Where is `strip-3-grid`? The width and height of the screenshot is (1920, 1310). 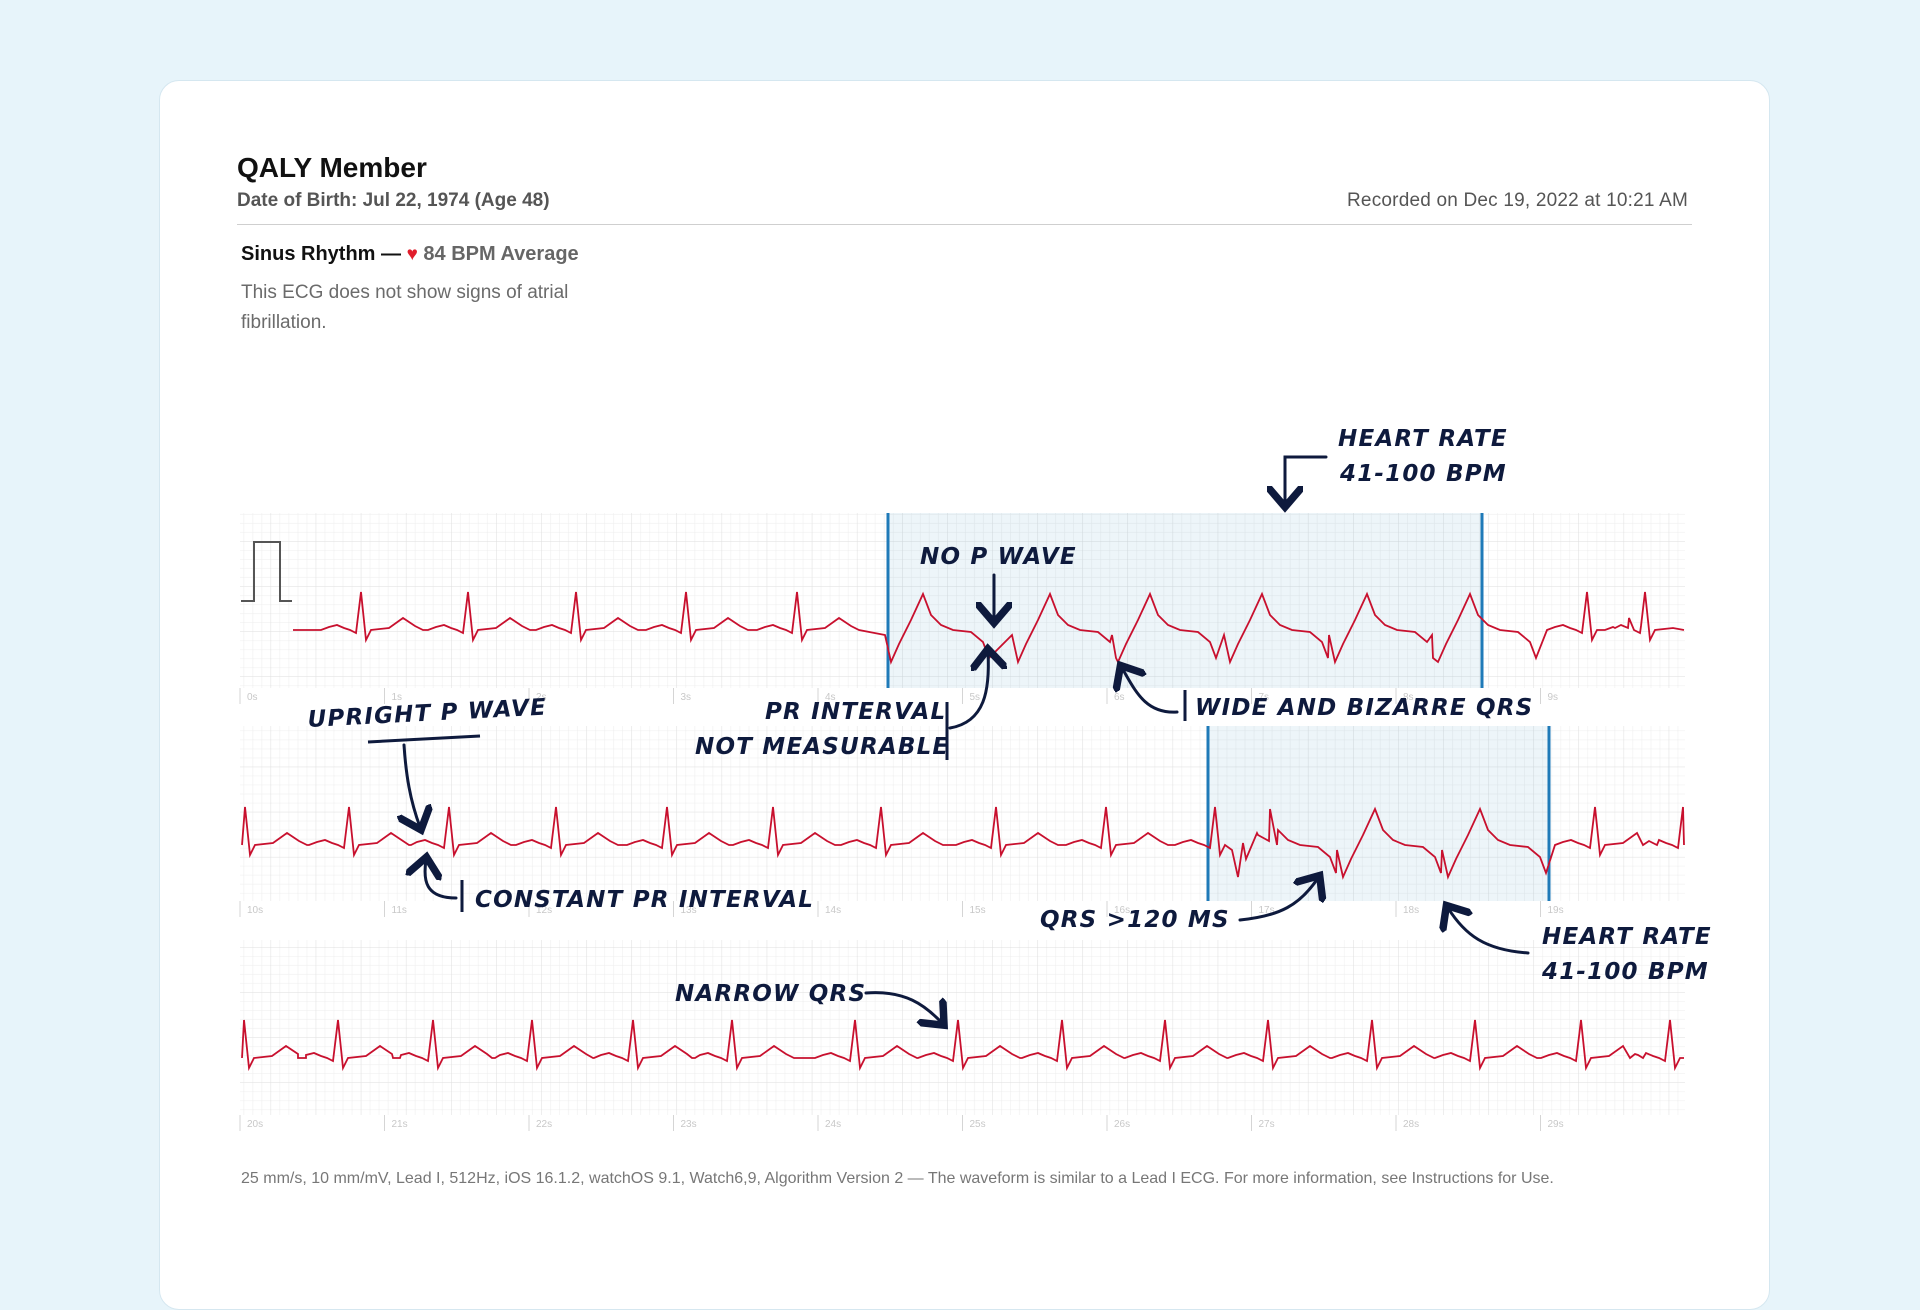
strip-3-grid is located at coordinates (962, 1027).